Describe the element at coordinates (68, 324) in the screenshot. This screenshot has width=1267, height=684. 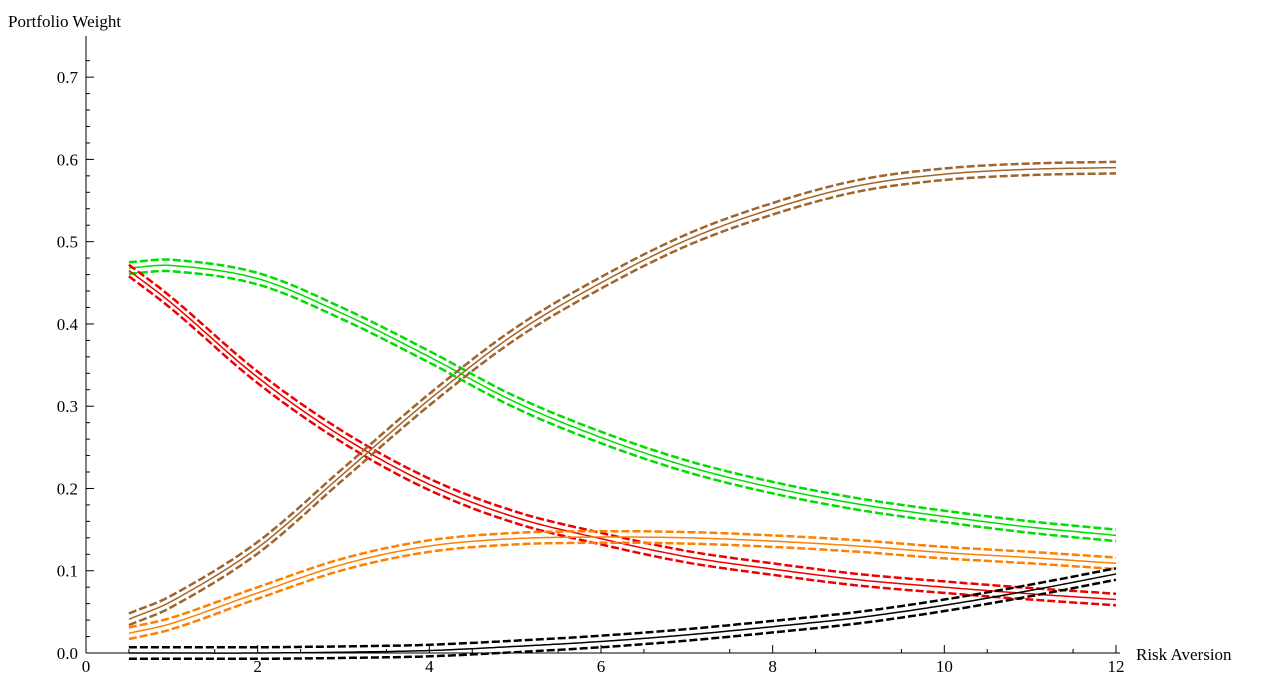
I see `y-tick-label: 0.4` at that location.